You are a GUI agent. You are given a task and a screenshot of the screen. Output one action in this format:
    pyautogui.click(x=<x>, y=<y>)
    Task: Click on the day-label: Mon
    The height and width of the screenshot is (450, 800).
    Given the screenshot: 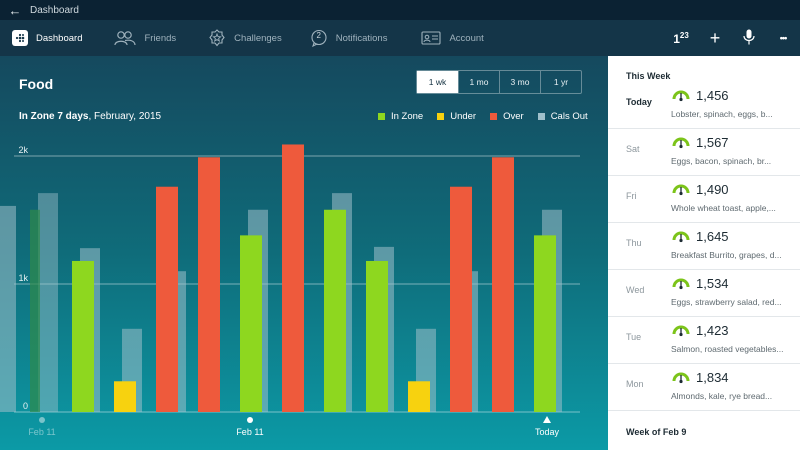 What is the action you would take?
    pyautogui.click(x=635, y=384)
    